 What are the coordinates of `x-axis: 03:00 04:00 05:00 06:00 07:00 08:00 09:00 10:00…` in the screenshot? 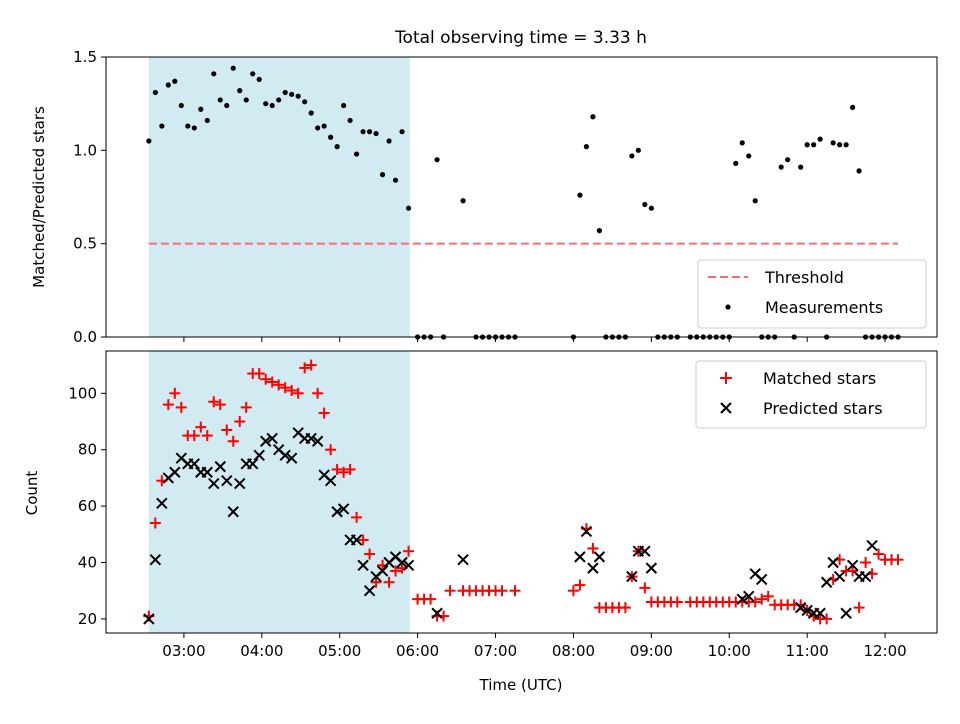 It's located at (534, 646).